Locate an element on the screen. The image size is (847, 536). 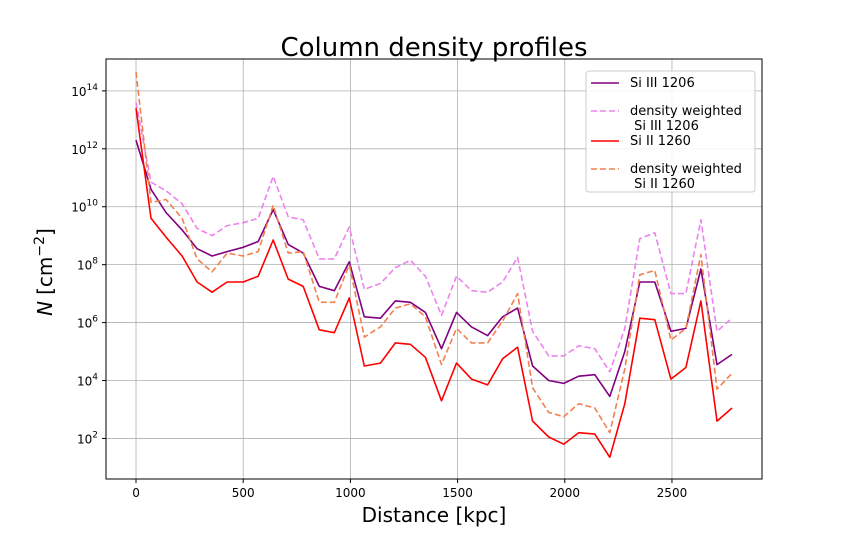
chart-title: Column density profiles is located at coordinates (433, 48).